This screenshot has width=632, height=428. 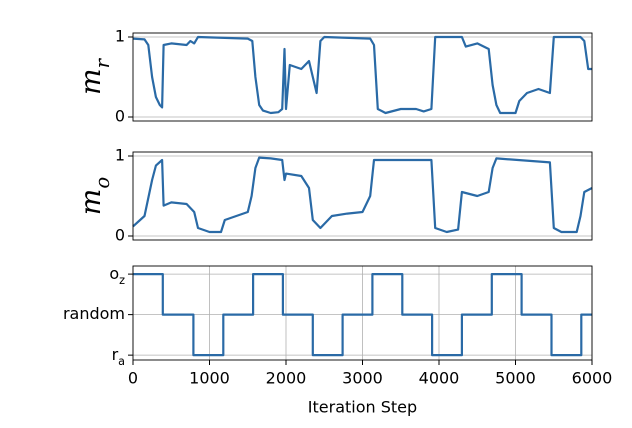 What do you see at coordinates (439, 378) in the screenshot?
I see `x-tick-label: 4000` at bounding box center [439, 378].